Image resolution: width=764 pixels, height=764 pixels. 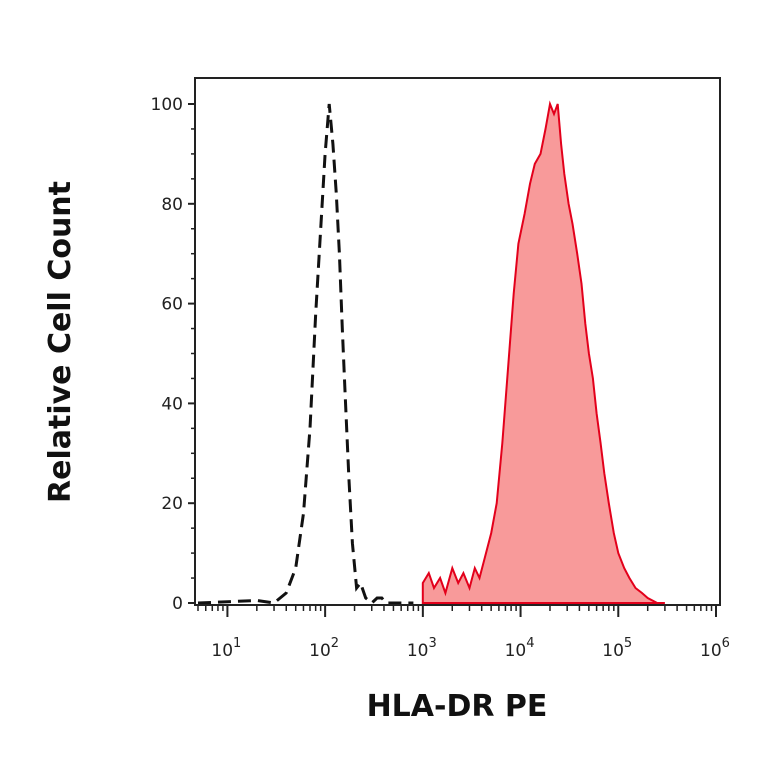 What do you see at coordinates (226, 648) in the screenshot?
I see `x-tick-label: 10¹` at bounding box center [226, 648].